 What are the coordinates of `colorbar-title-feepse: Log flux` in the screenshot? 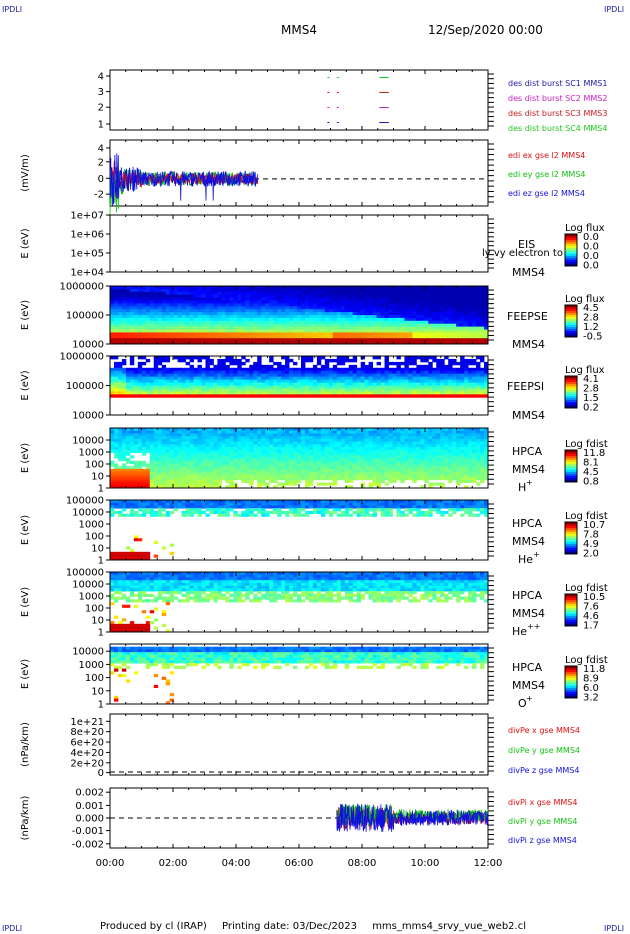 It's located at (585, 299).